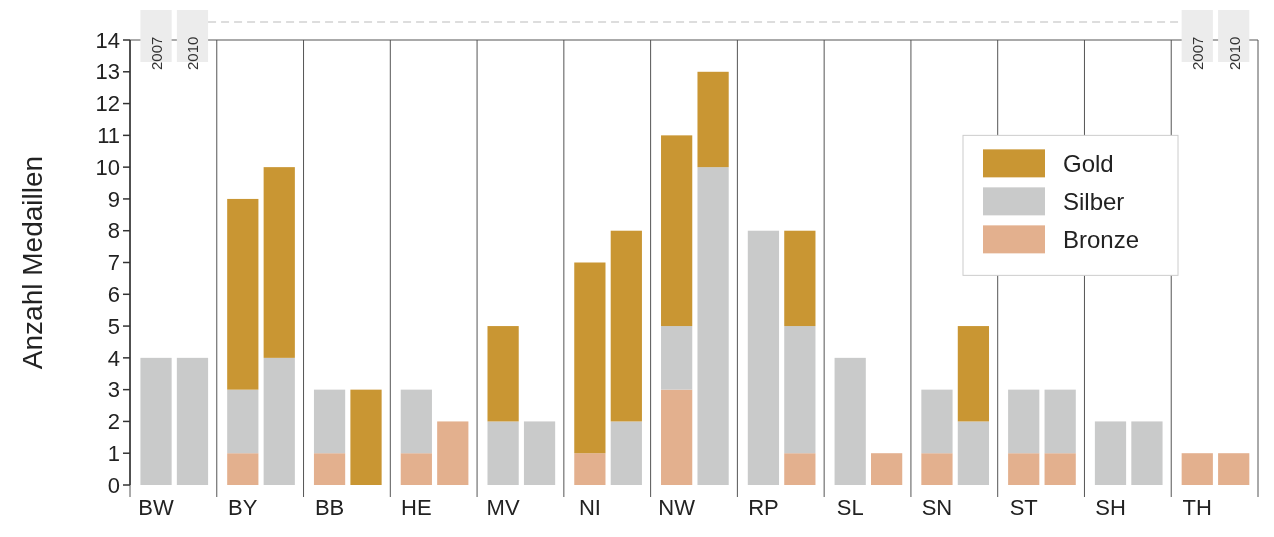 The width and height of the screenshot is (1274, 537). What do you see at coordinates (113, 485) in the screenshot?
I see `y-tick-label: 0` at bounding box center [113, 485].